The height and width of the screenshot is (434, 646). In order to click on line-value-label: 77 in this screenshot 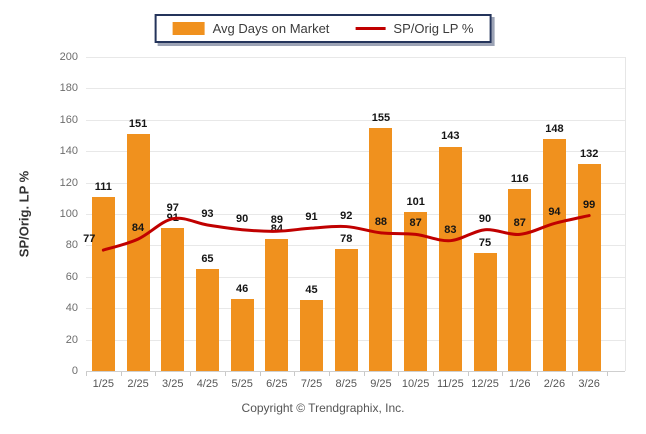, I will do `click(89, 239)`.